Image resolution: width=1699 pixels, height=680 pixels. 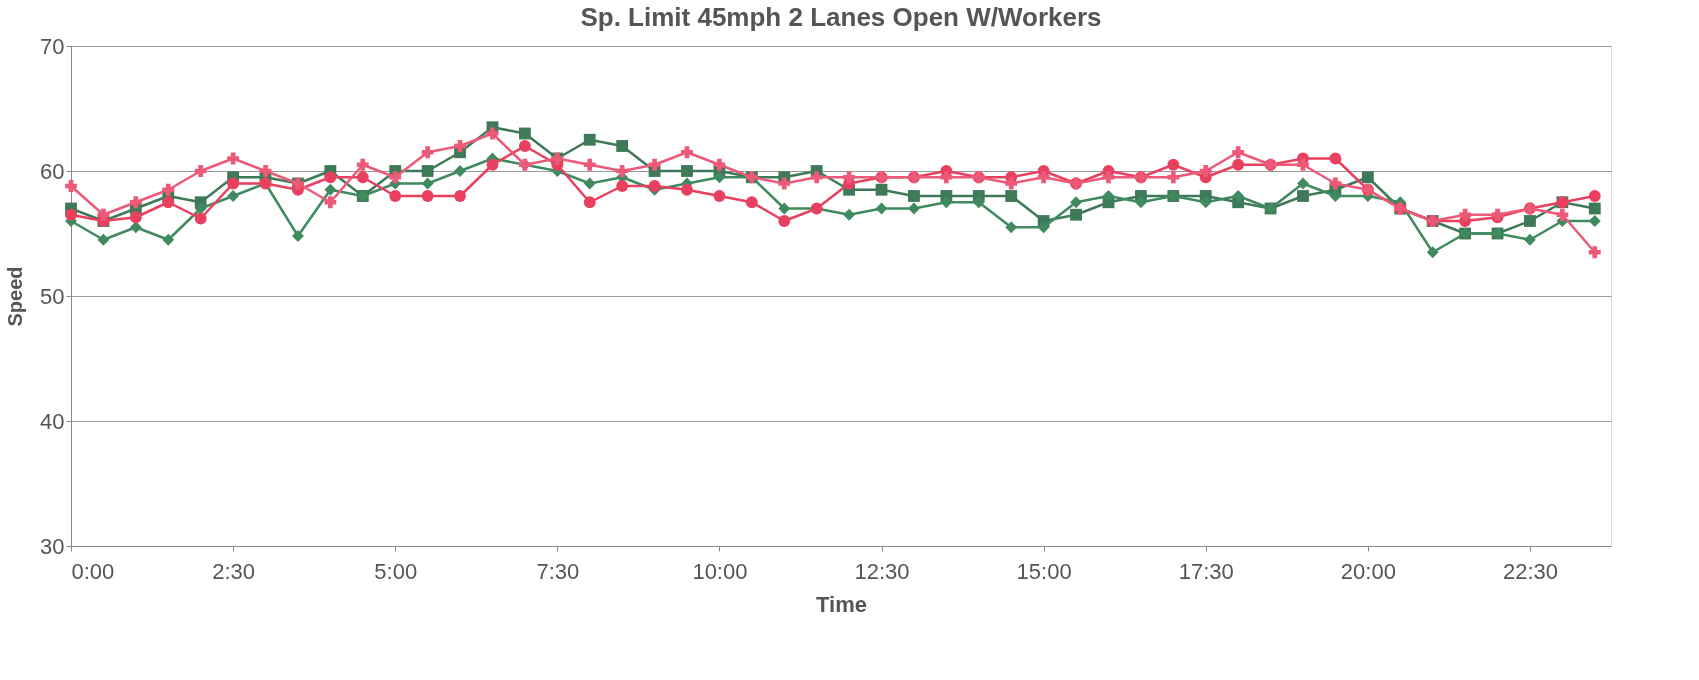 What do you see at coordinates (841, 604) in the screenshot?
I see `x-axis-title: Time` at bounding box center [841, 604].